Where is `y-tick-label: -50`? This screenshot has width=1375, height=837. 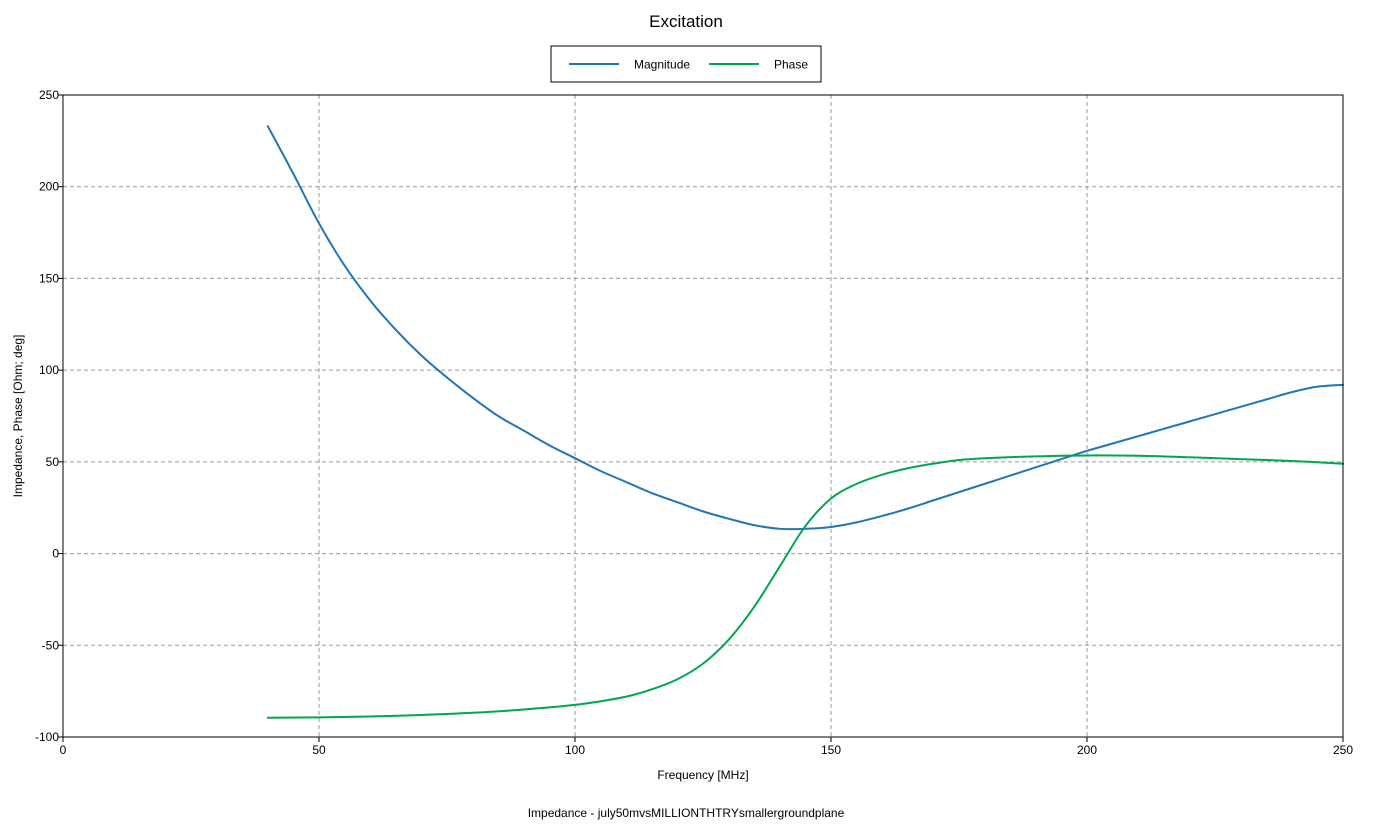
y-tick-label: -50 is located at coordinates (51, 645).